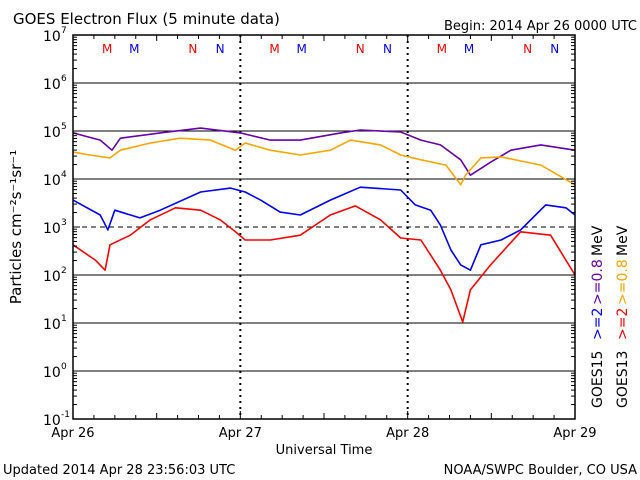 This screenshot has width=640, height=480. I want to click on credit-label: NOAA/SWPC Boulder, CO USA, so click(540, 470).